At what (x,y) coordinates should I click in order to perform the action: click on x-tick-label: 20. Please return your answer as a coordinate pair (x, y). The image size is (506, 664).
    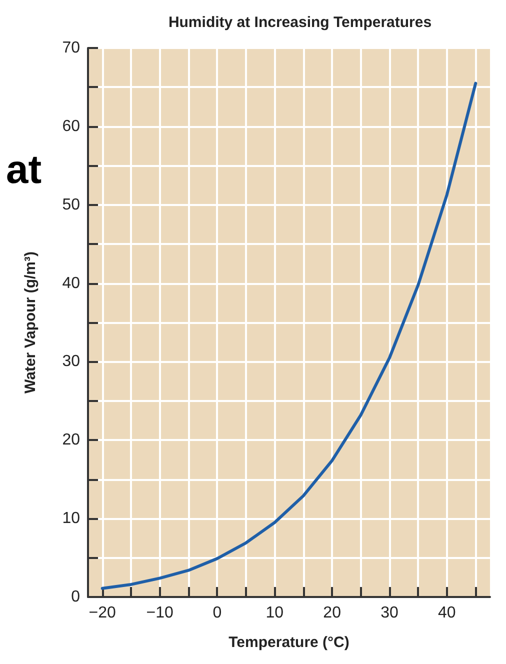
    Looking at the image, I should click on (332, 613).